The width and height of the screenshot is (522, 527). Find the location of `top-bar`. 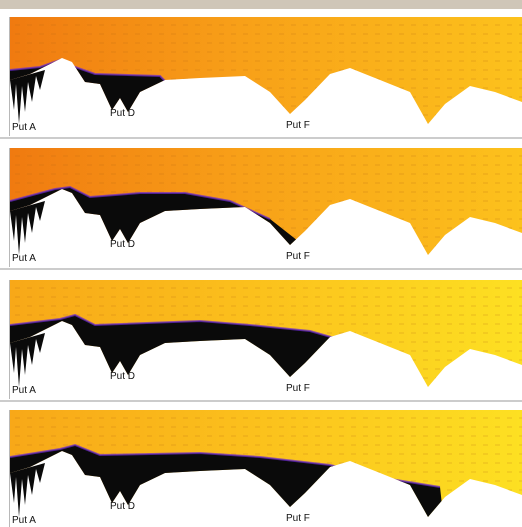

top-bar is located at coordinates (261, 4).